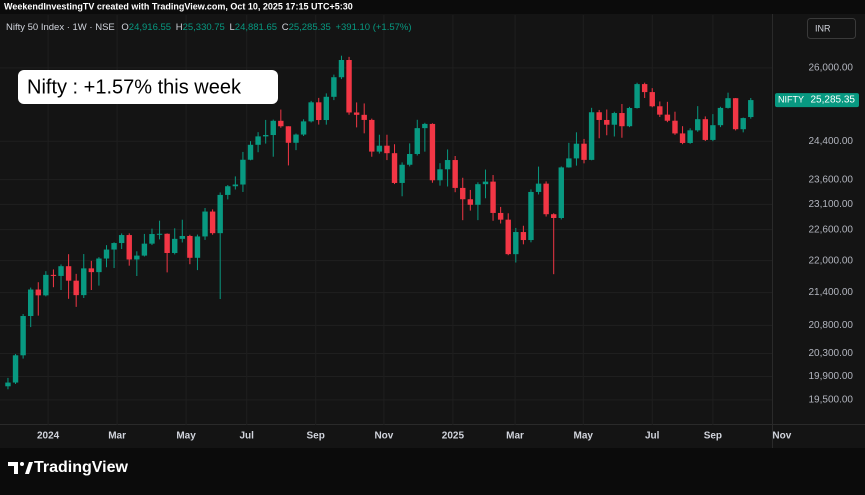 Image resolution: width=865 pixels, height=495 pixels. Describe the element at coordinates (453, 436) in the screenshot. I see `x-tick-label: 2025` at that location.